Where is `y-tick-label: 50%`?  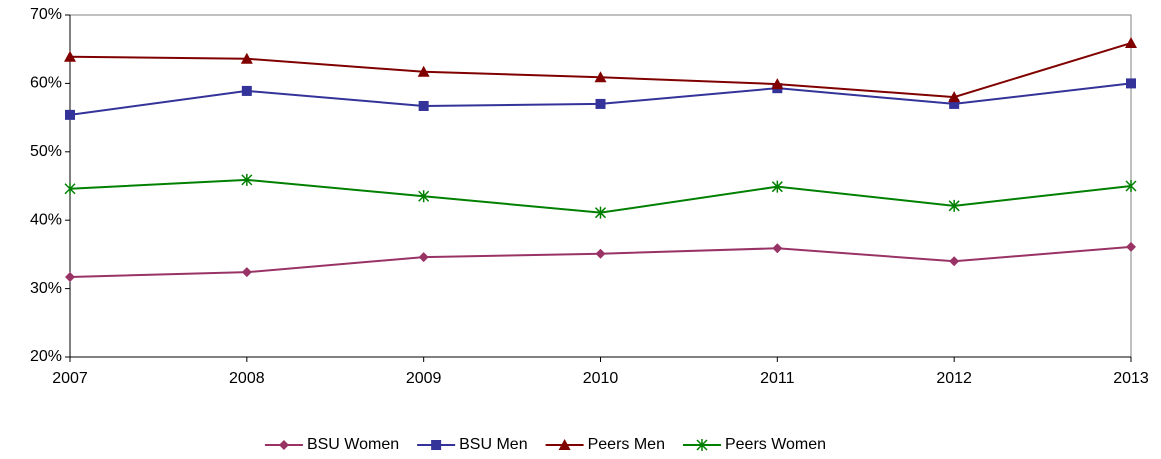 y-tick-label: 50% is located at coordinates (46, 151).